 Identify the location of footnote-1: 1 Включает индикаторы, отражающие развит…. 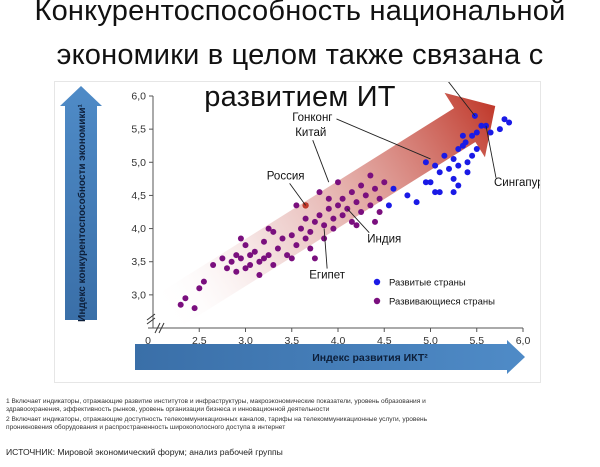
(216, 401).